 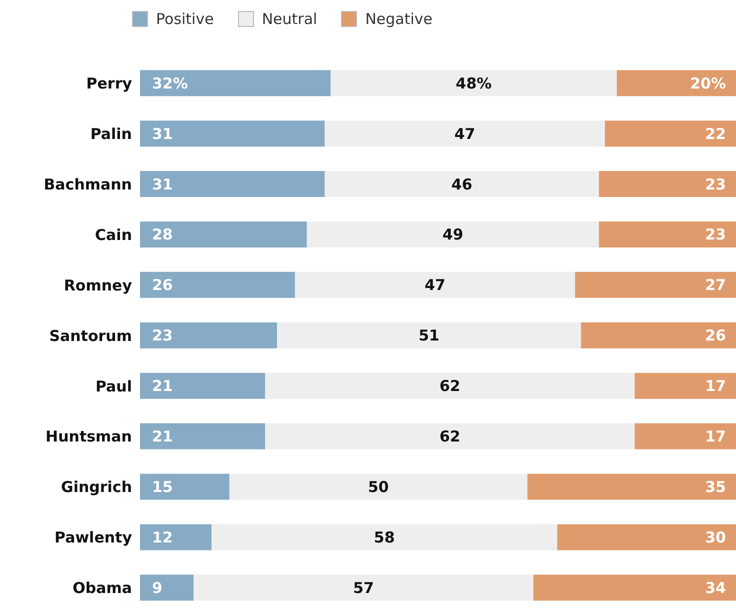 What do you see at coordinates (93, 537) in the screenshot?
I see `y-tick-label: Pawlenty` at bounding box center [93, 537].